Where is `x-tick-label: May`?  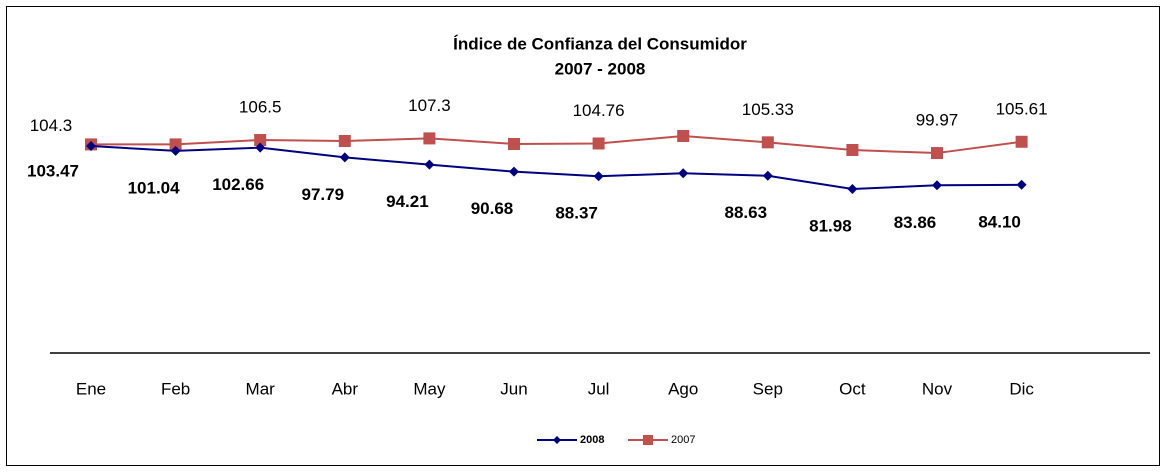
x-tick-label: May is located at coordinates (429, 388).